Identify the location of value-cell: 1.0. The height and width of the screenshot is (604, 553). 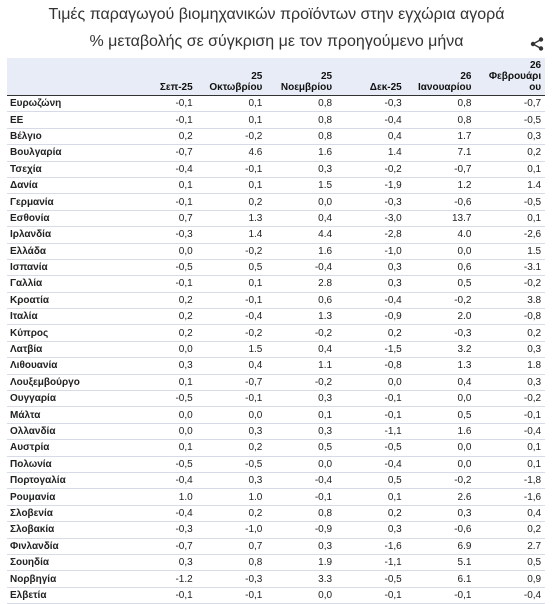
(162, 497).